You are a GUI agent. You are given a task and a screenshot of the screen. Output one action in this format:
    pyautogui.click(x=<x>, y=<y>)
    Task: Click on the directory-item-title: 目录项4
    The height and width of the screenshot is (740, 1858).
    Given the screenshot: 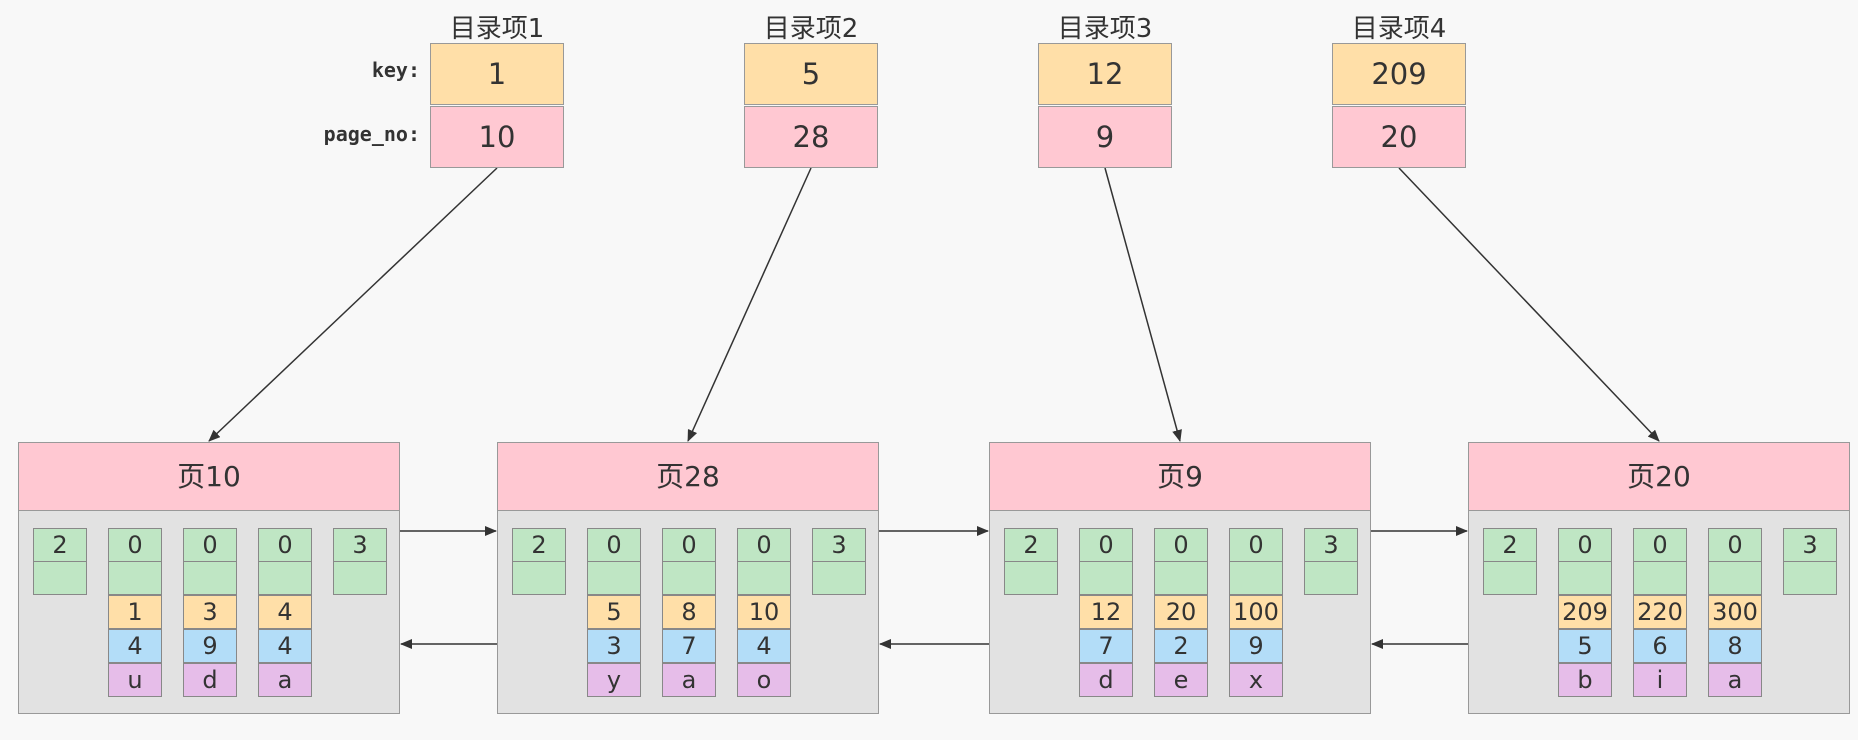 What is the action you would take?
    pyautogui.click(x=1399, y=29)
    